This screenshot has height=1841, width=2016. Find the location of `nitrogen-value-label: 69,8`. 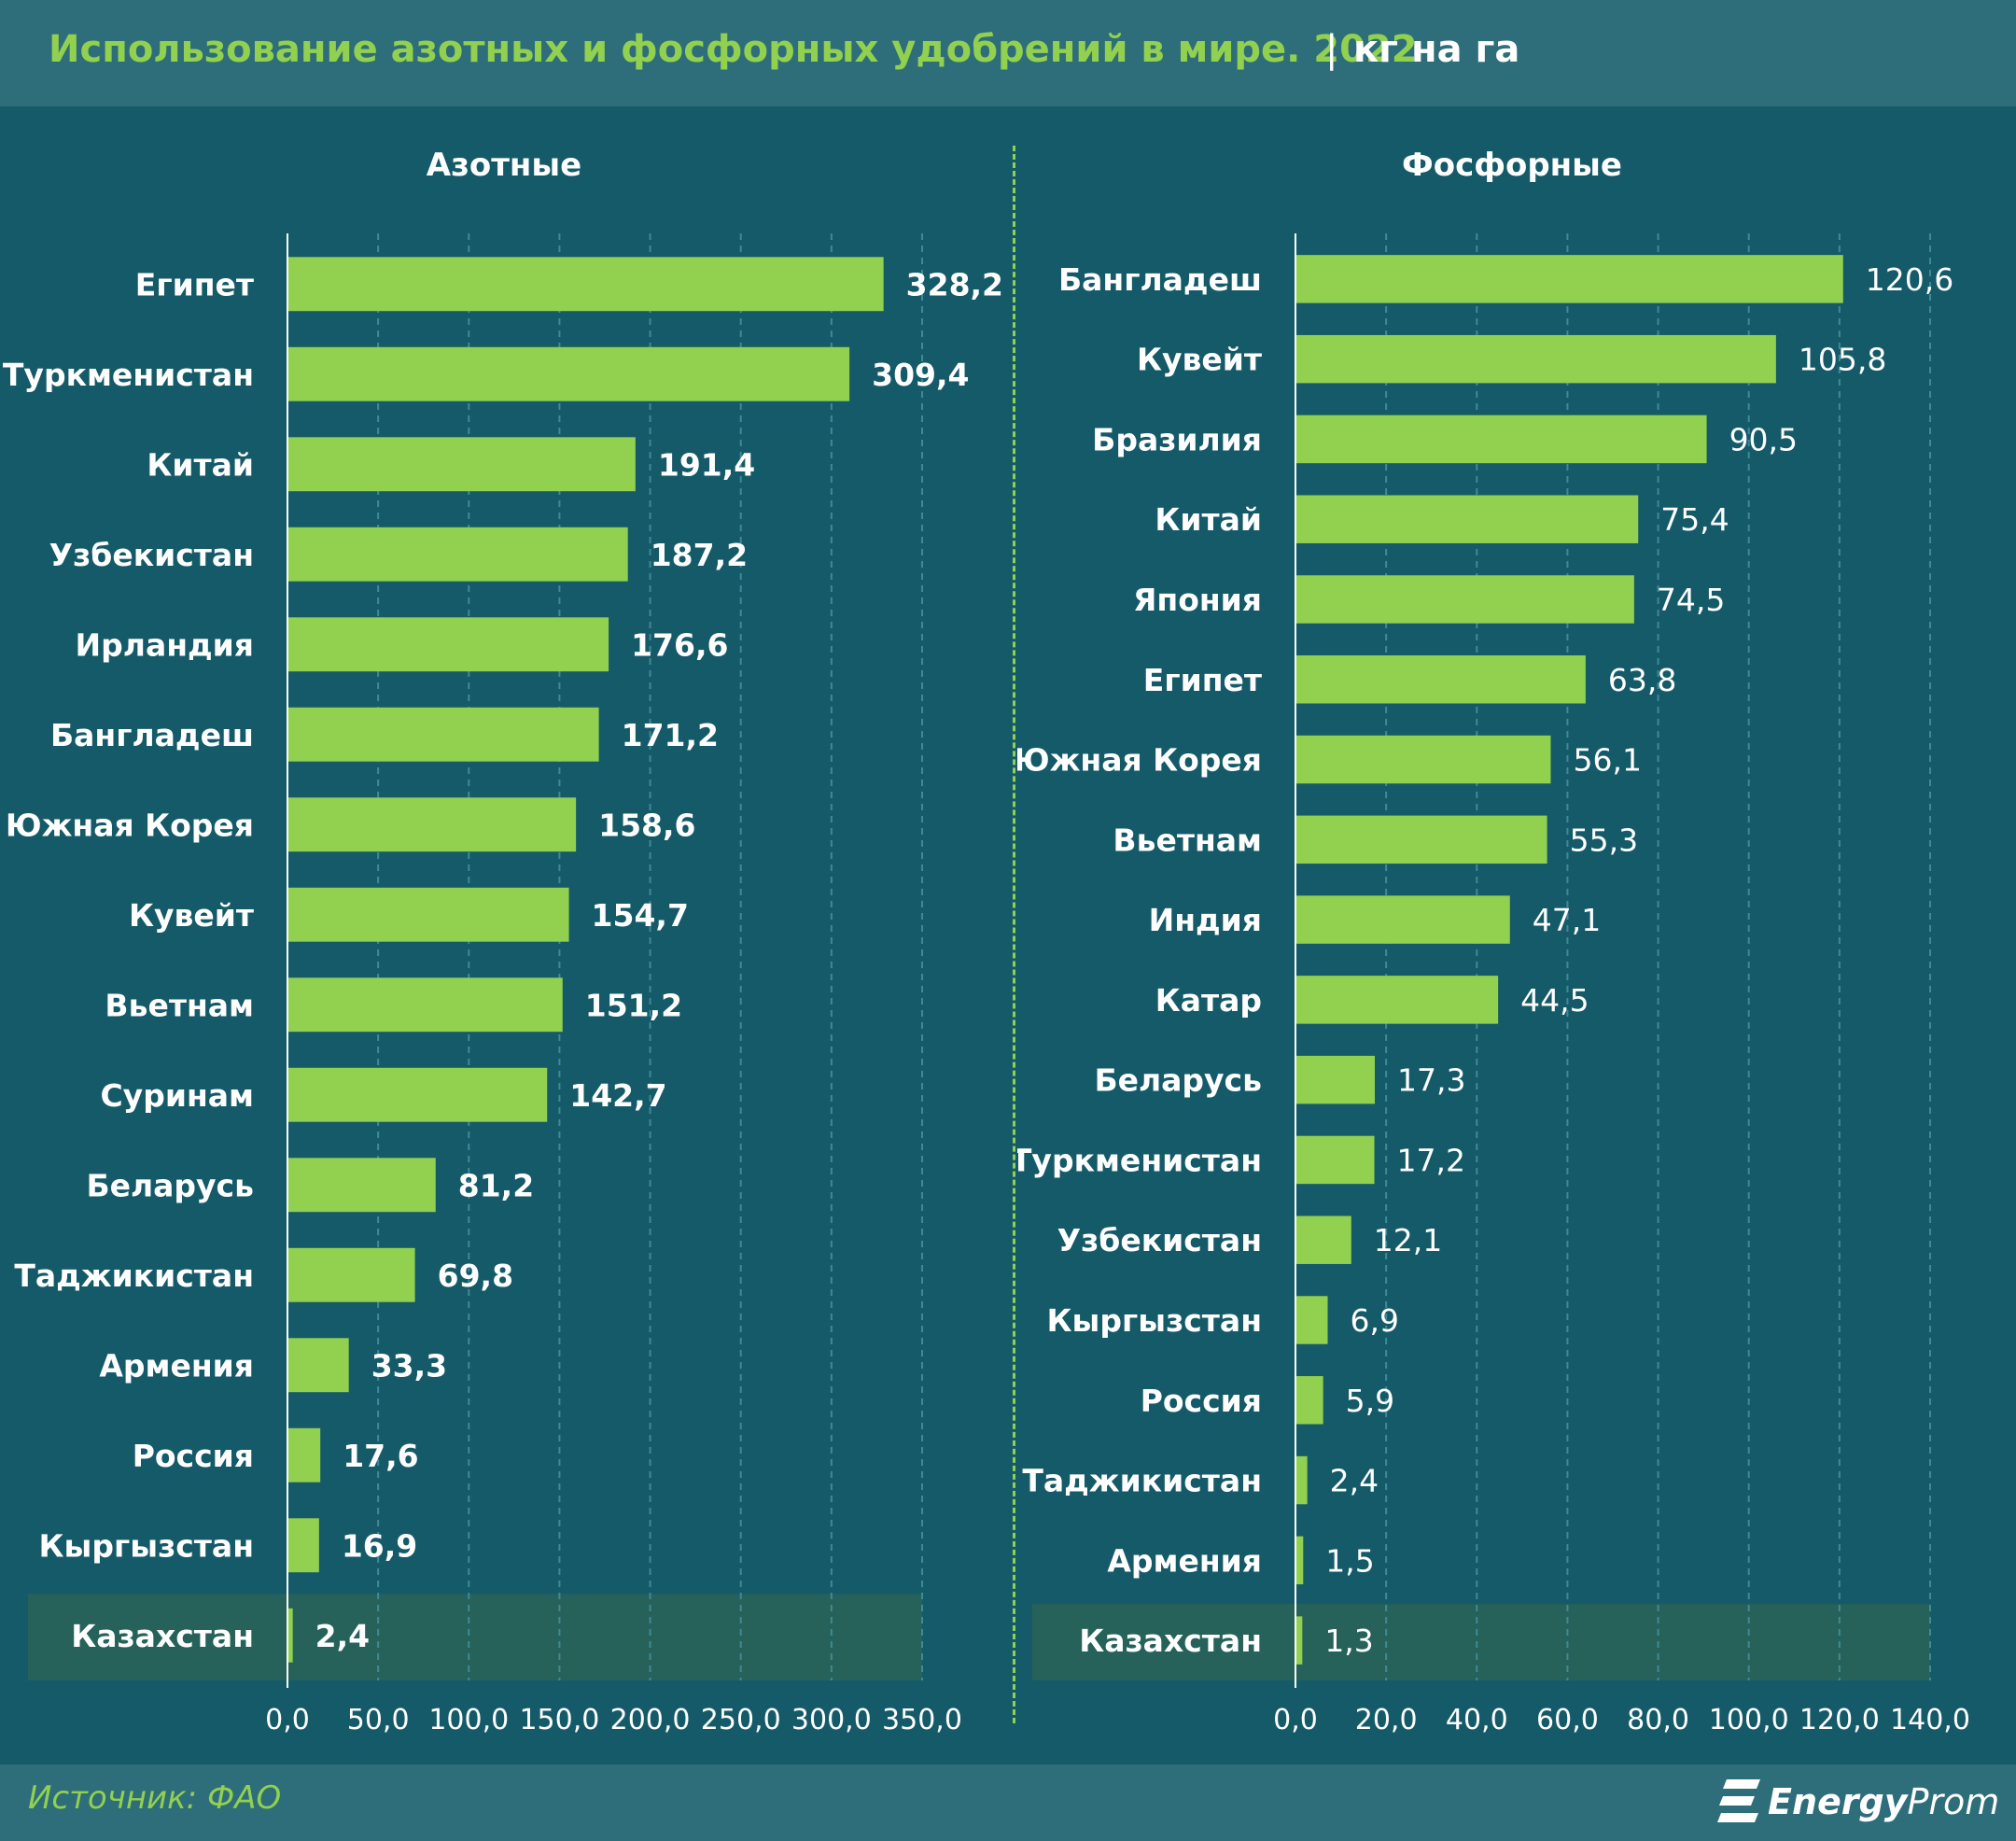

nitrogen-value-label: 69,8 is located at coordinates (475, 1276).